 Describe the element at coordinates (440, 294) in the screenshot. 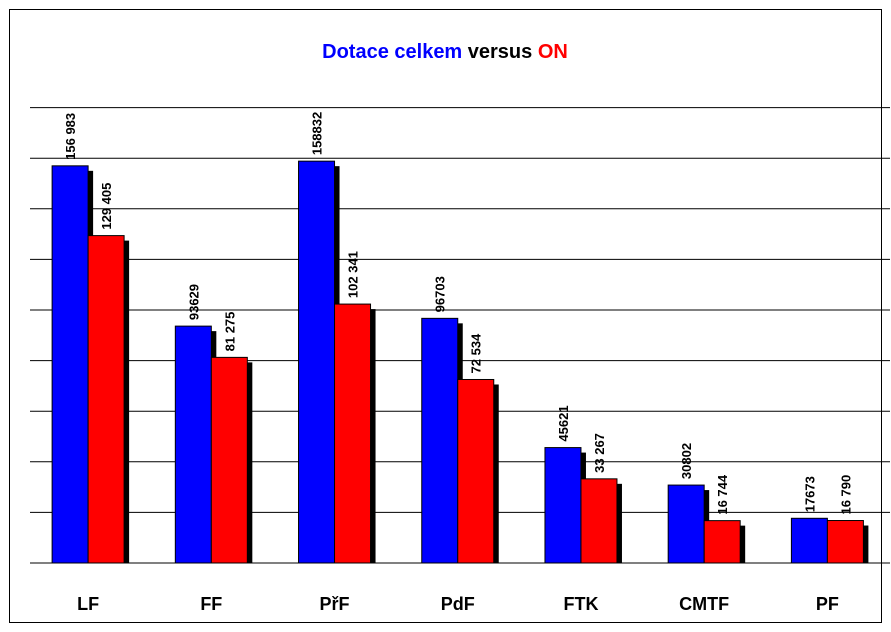

I see `value-label: 96703` at that location.